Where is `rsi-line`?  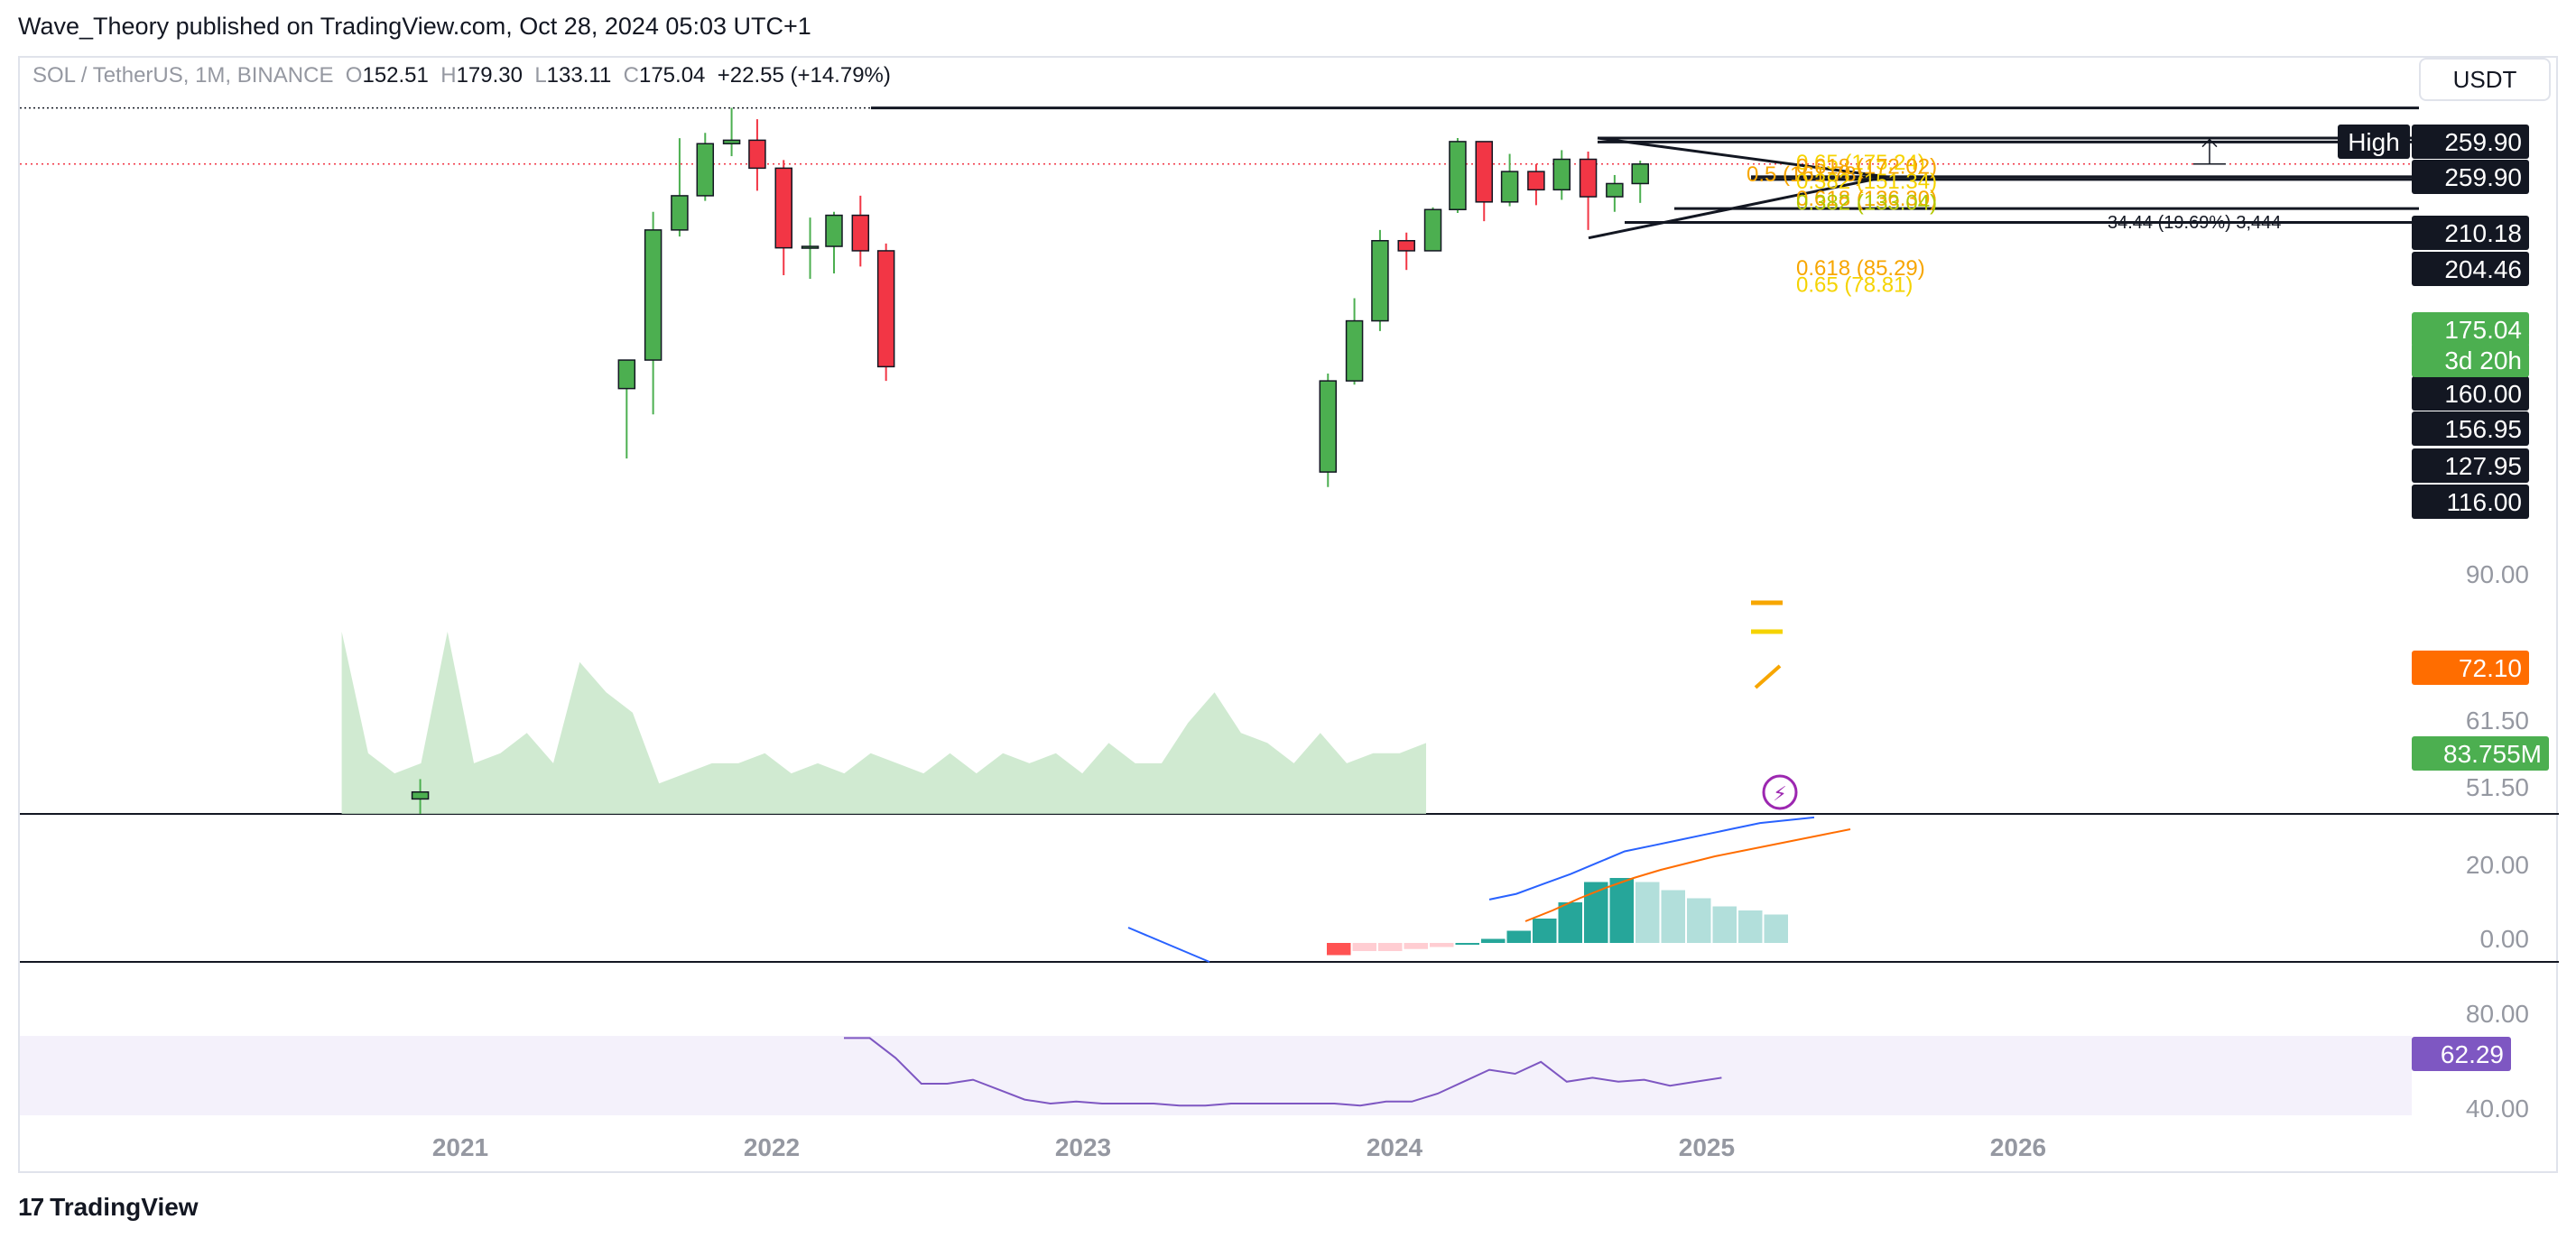
rsi-line is located at coordinates (1283, 1072).